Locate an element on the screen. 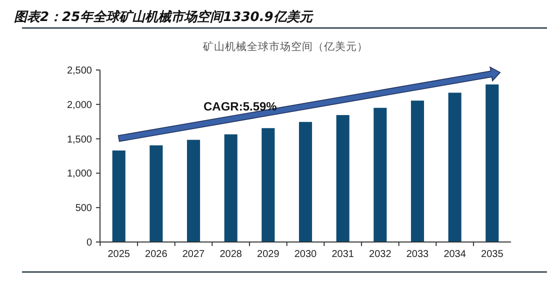  x-tick-label: 2025 is located at coordinates (119, 254).